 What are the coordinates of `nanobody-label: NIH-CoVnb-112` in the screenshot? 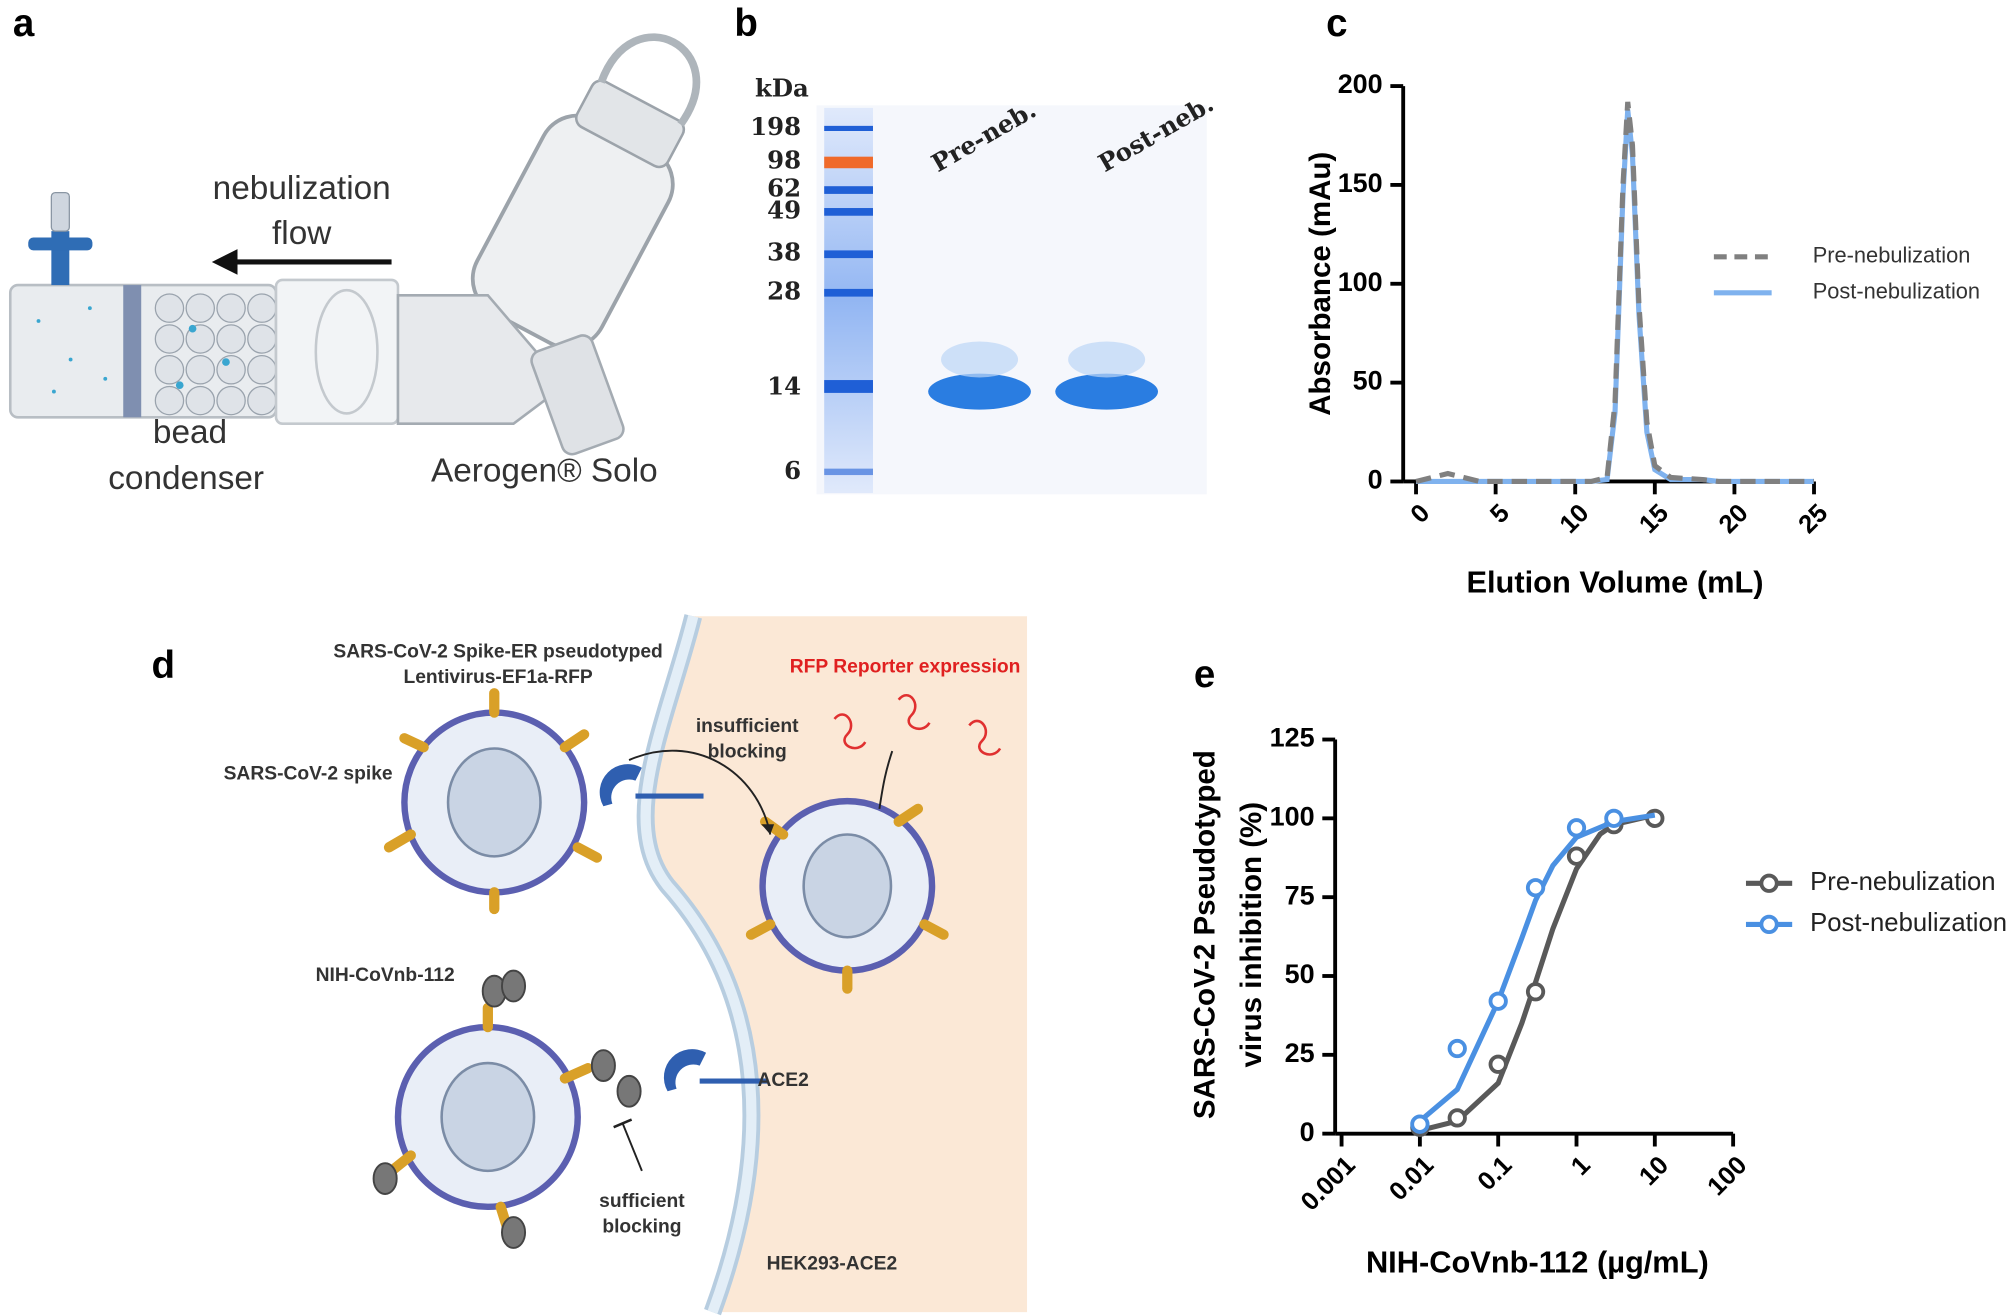 It's located at (385, 975).